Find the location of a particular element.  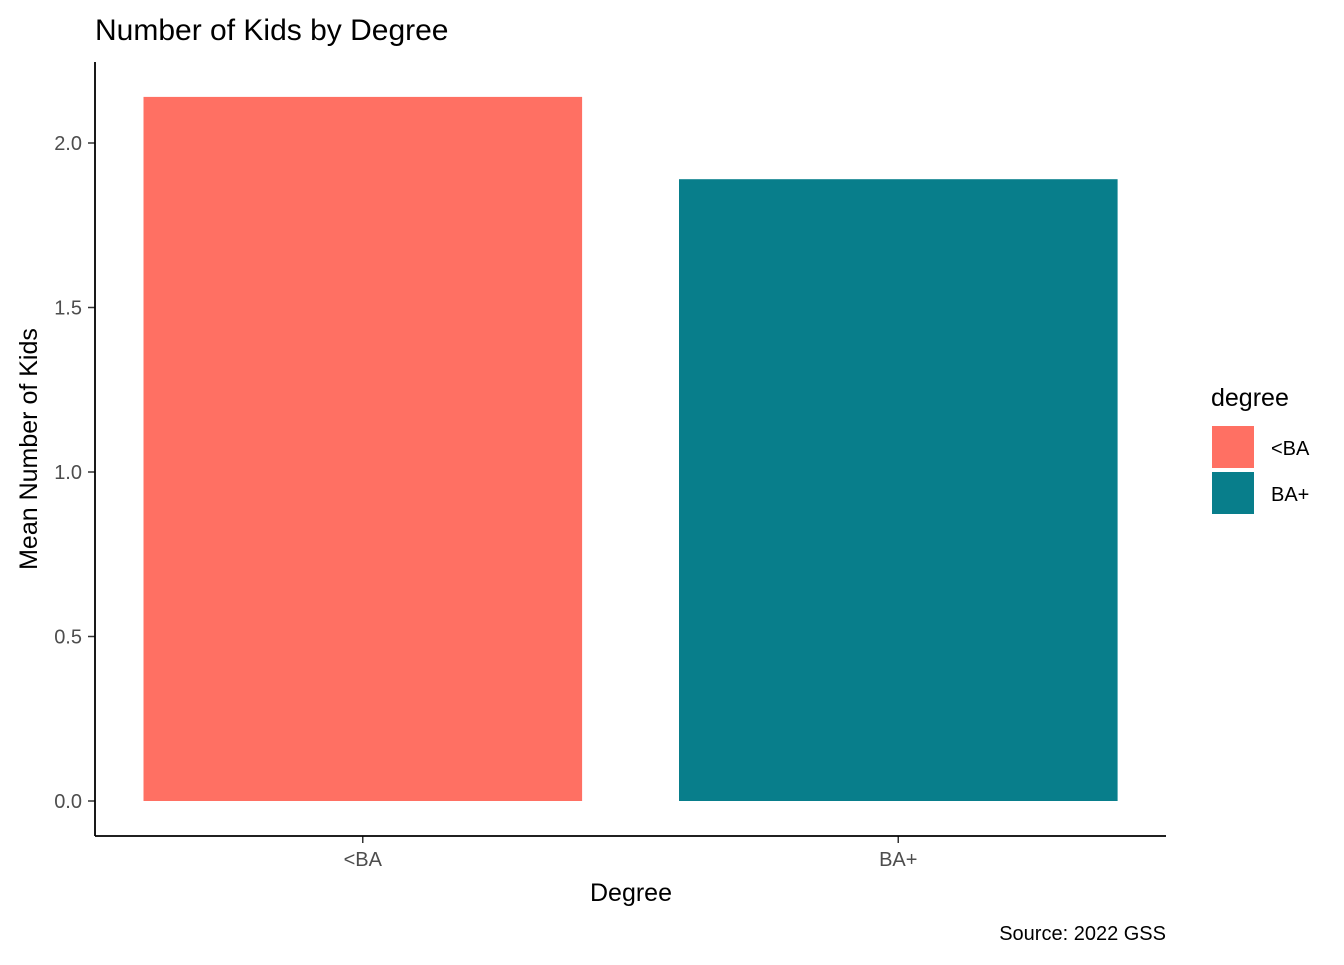

x-tick-label: BA+ is located at coordinates (898, 860).